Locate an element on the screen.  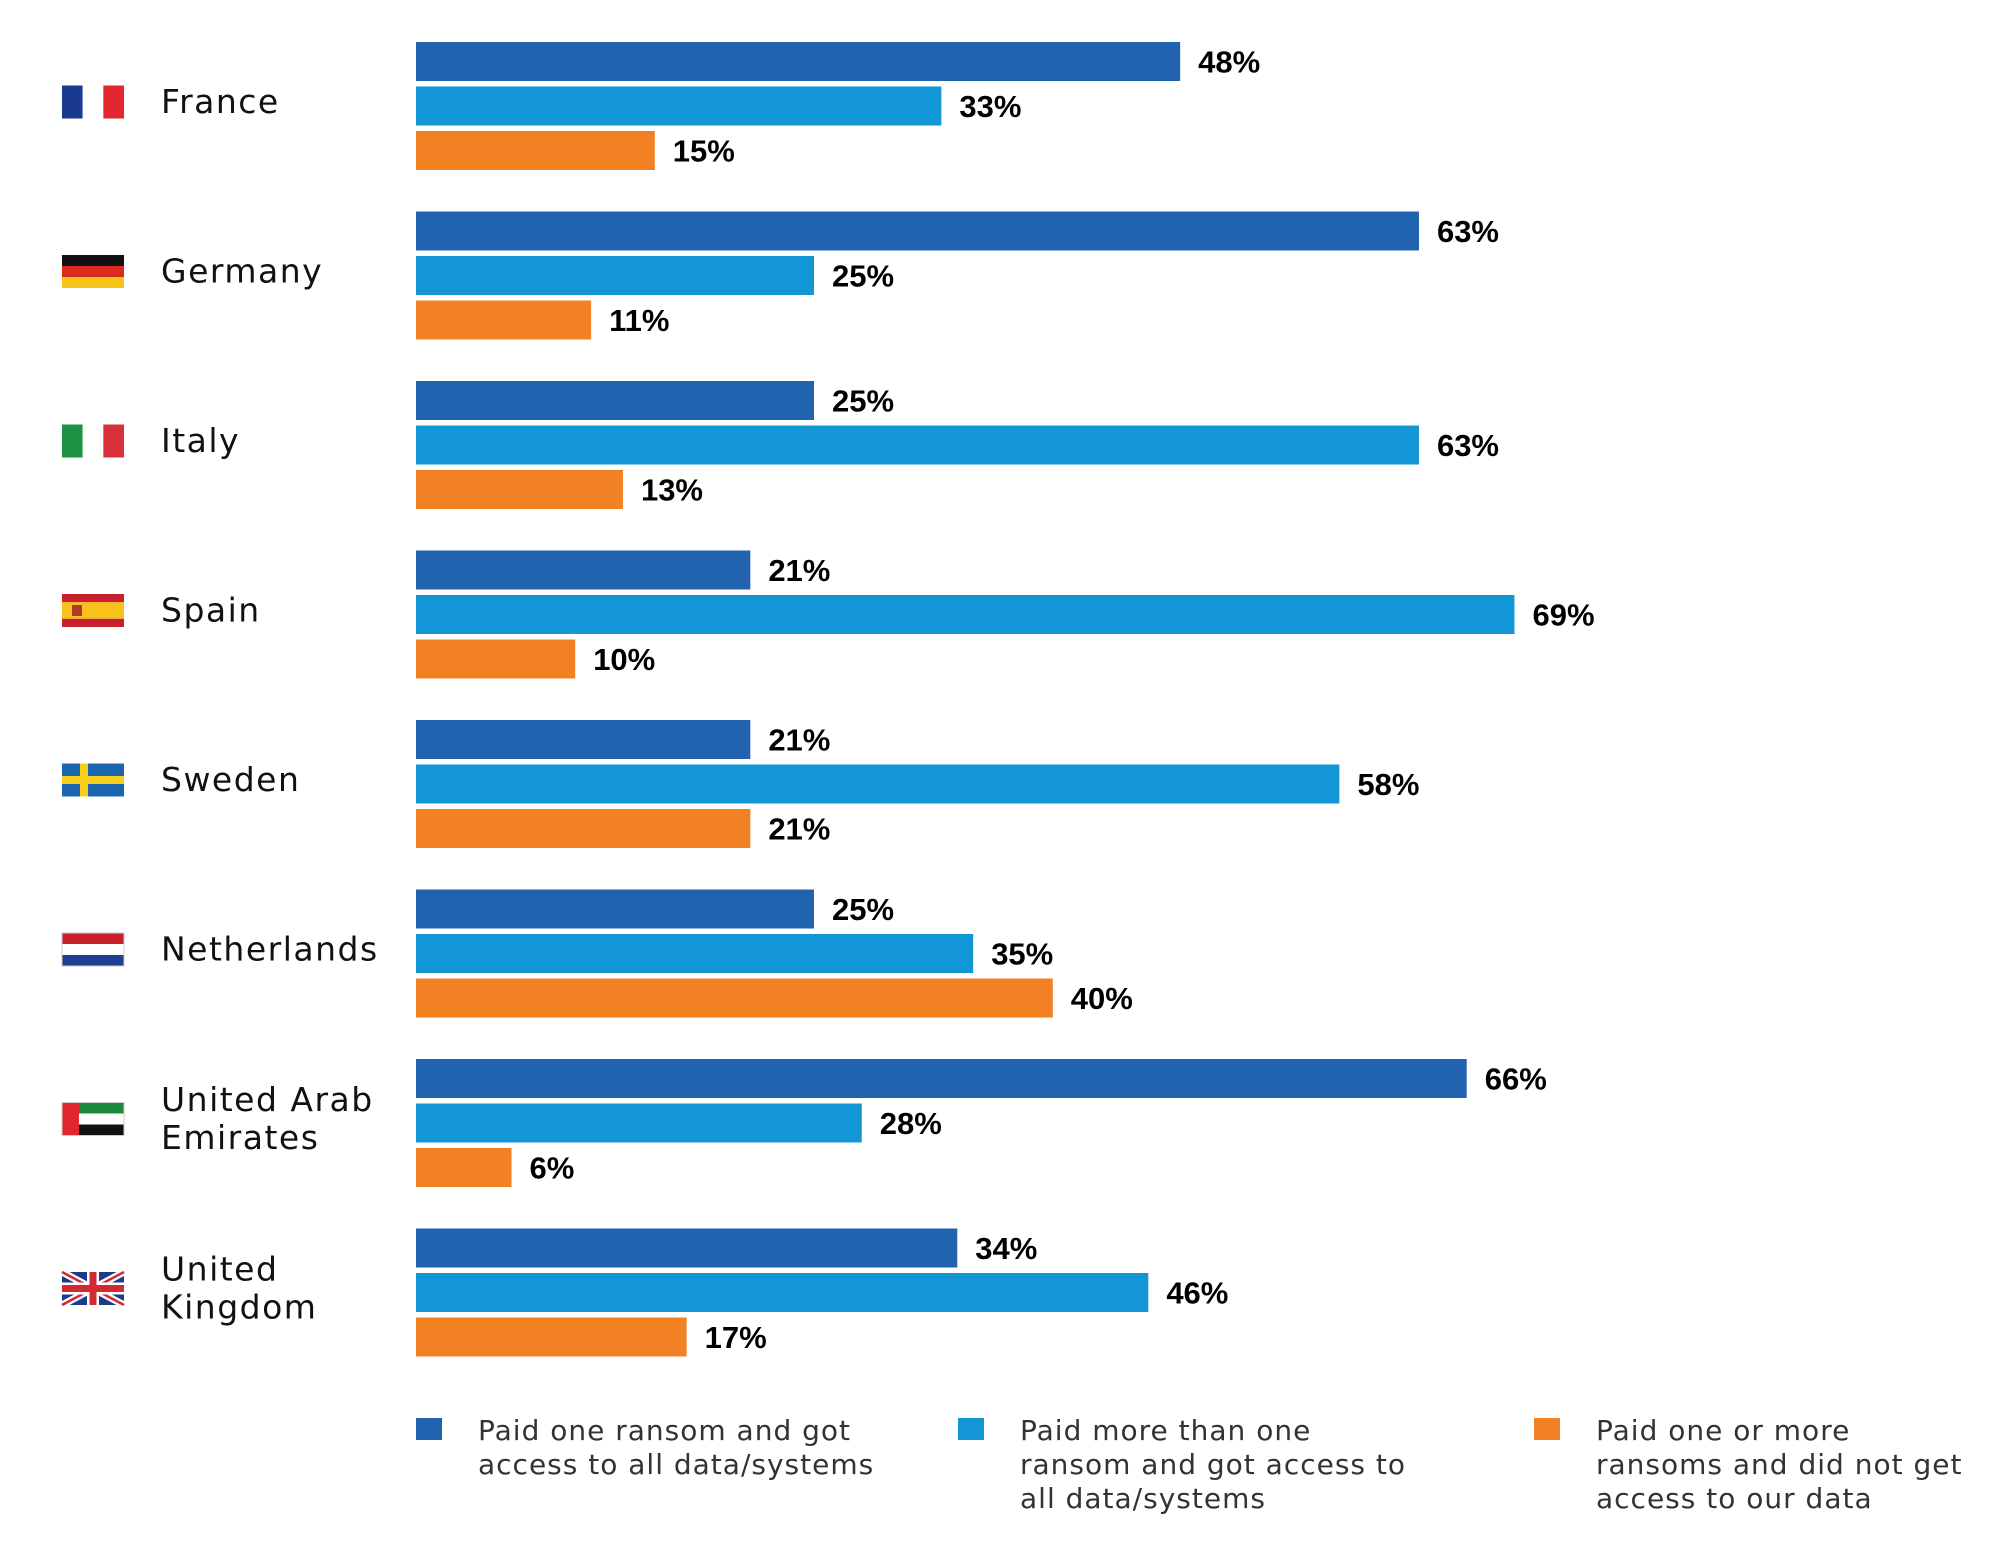
country-label-germany: Germany is located at coordinates (242, 271).